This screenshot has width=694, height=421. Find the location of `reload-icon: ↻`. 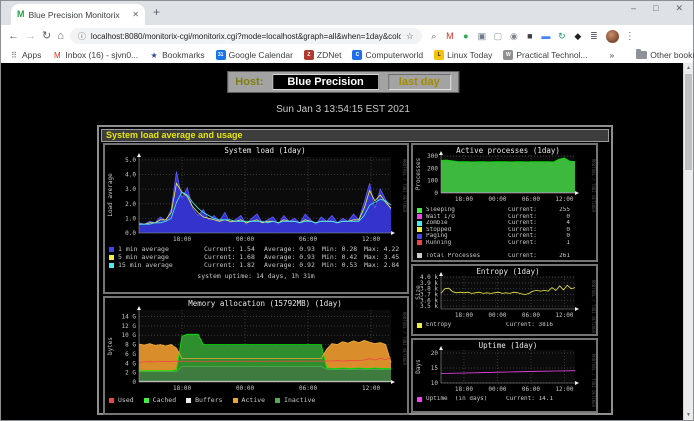

reload-icon: ↻ is located at coordinates (47, 35).